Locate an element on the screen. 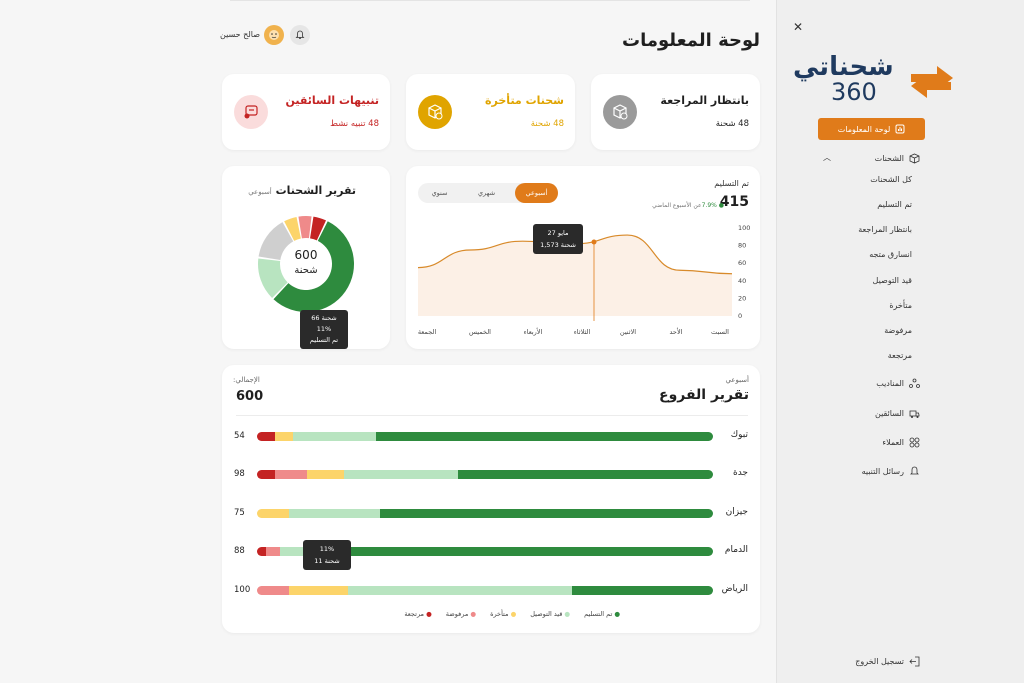  chevron-up-icon: ︿ is located at coordinates (827, 157).